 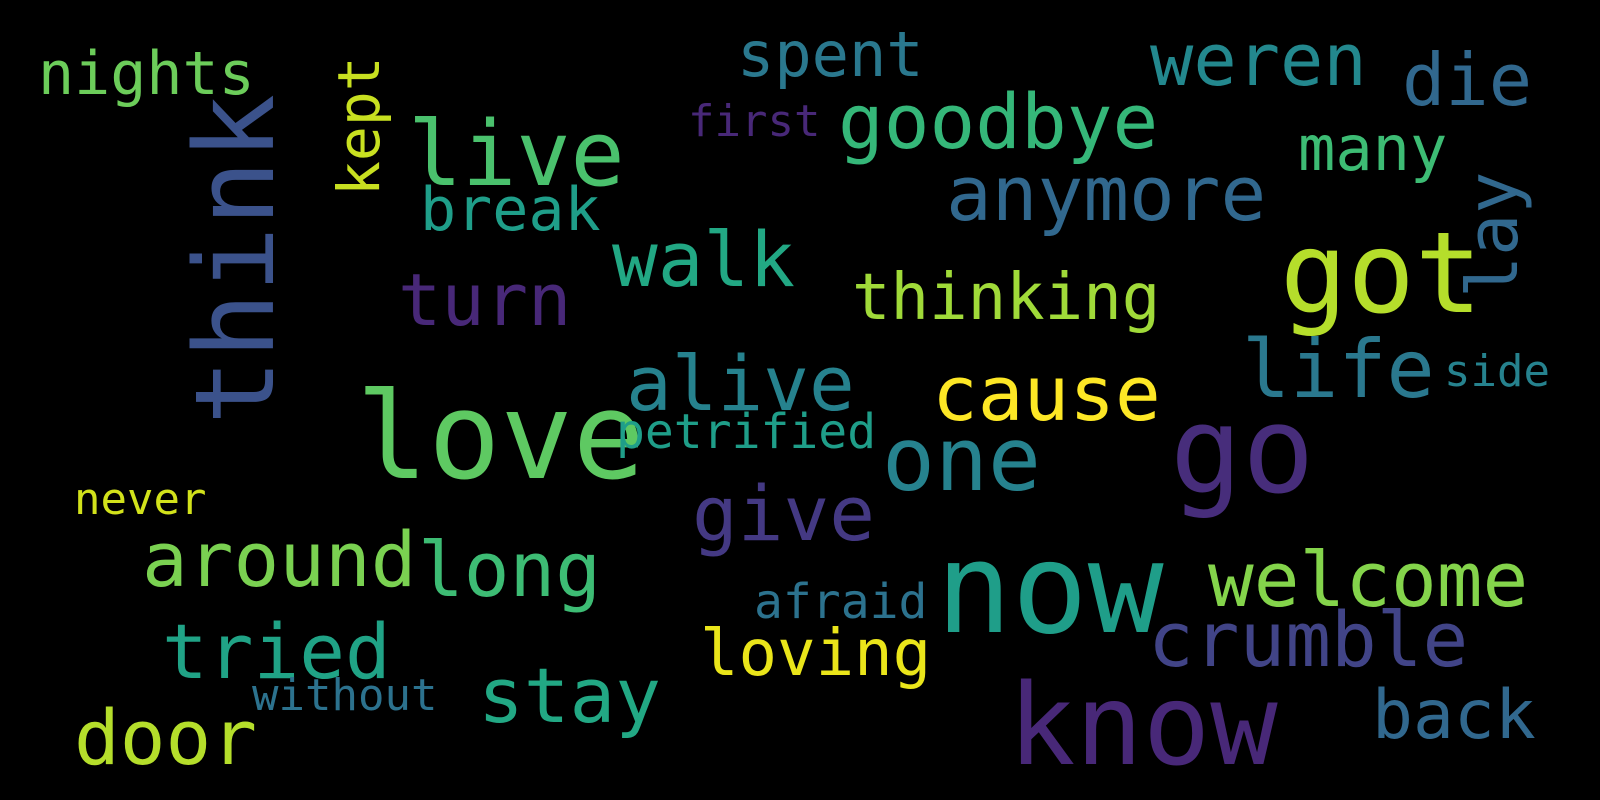 I want to click on word-think: think, so click(x=235, y=259).